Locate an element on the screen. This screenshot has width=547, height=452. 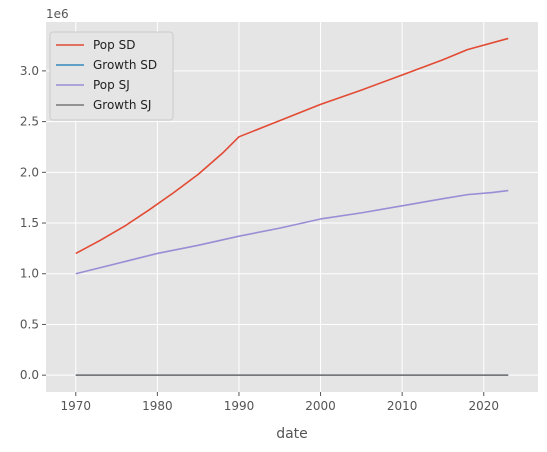
legend-box is located at coordinates (111, 76).